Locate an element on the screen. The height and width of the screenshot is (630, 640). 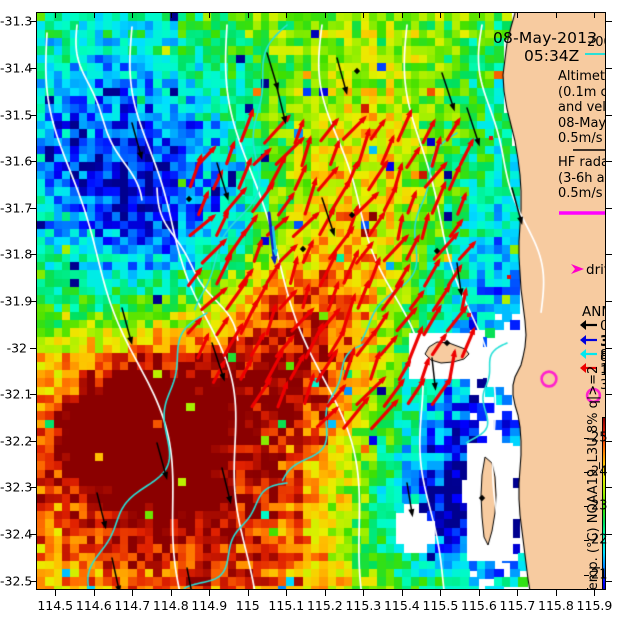
y-tick-label: -31.3 is located at coordinates (16, 21).